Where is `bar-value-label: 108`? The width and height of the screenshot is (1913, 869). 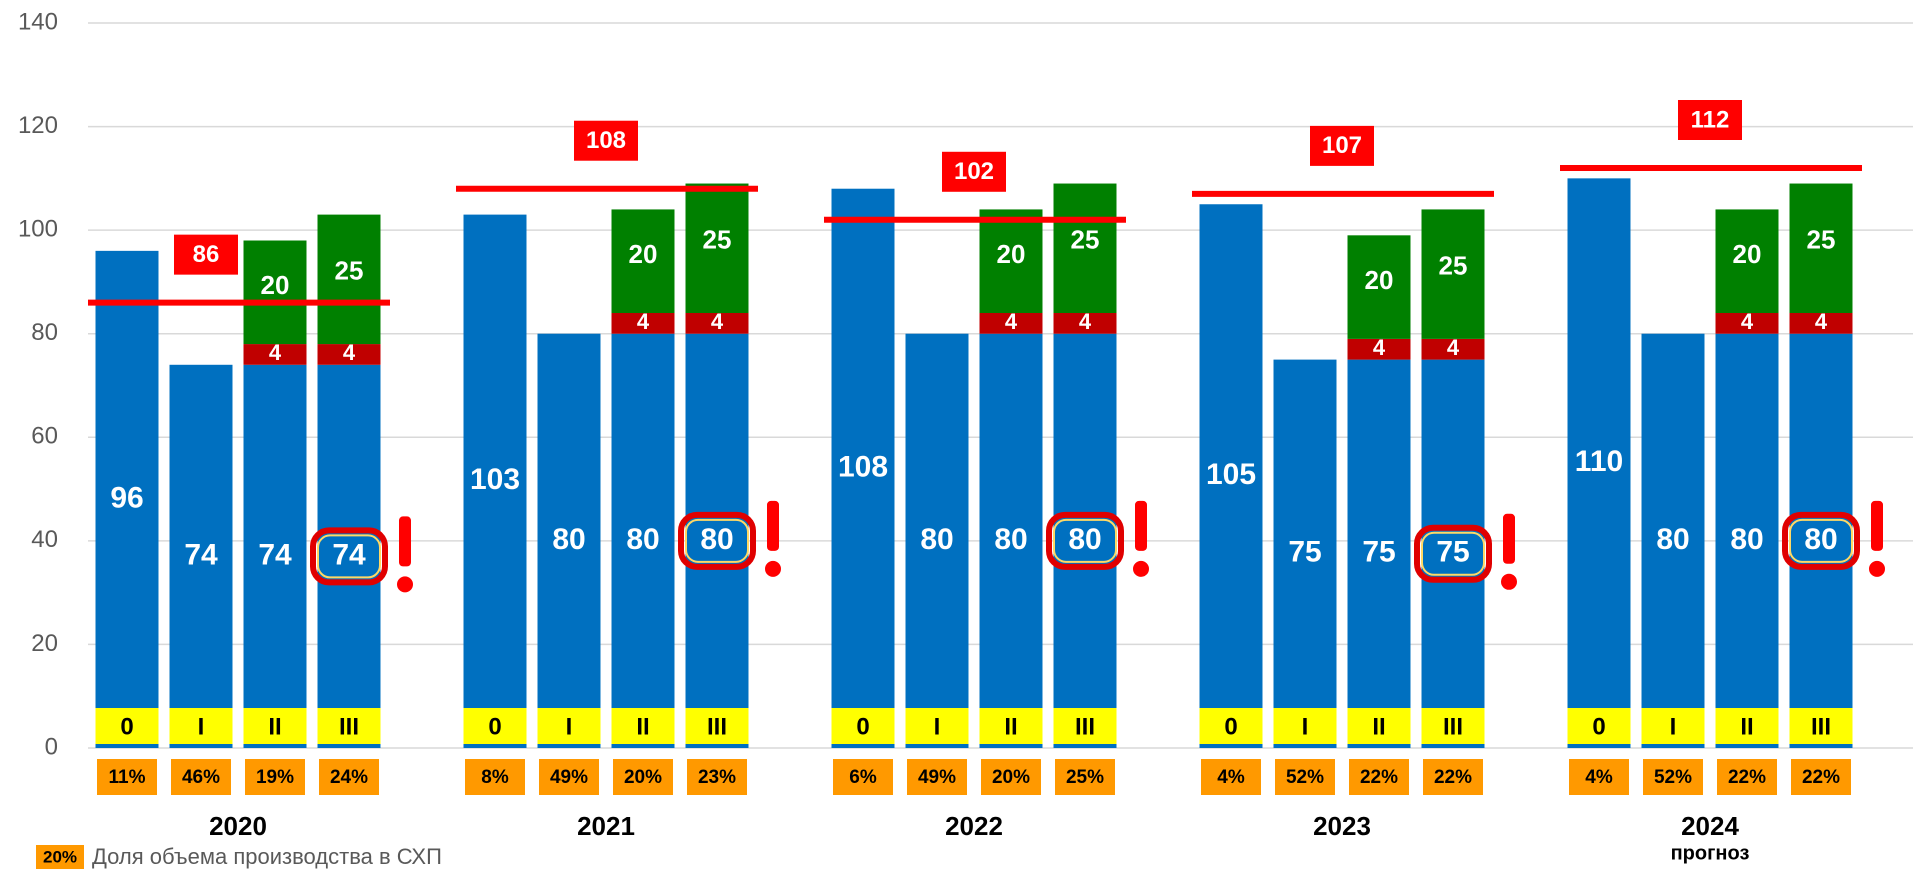 bar-value-label: 108 is located at coordinates (863, 466).